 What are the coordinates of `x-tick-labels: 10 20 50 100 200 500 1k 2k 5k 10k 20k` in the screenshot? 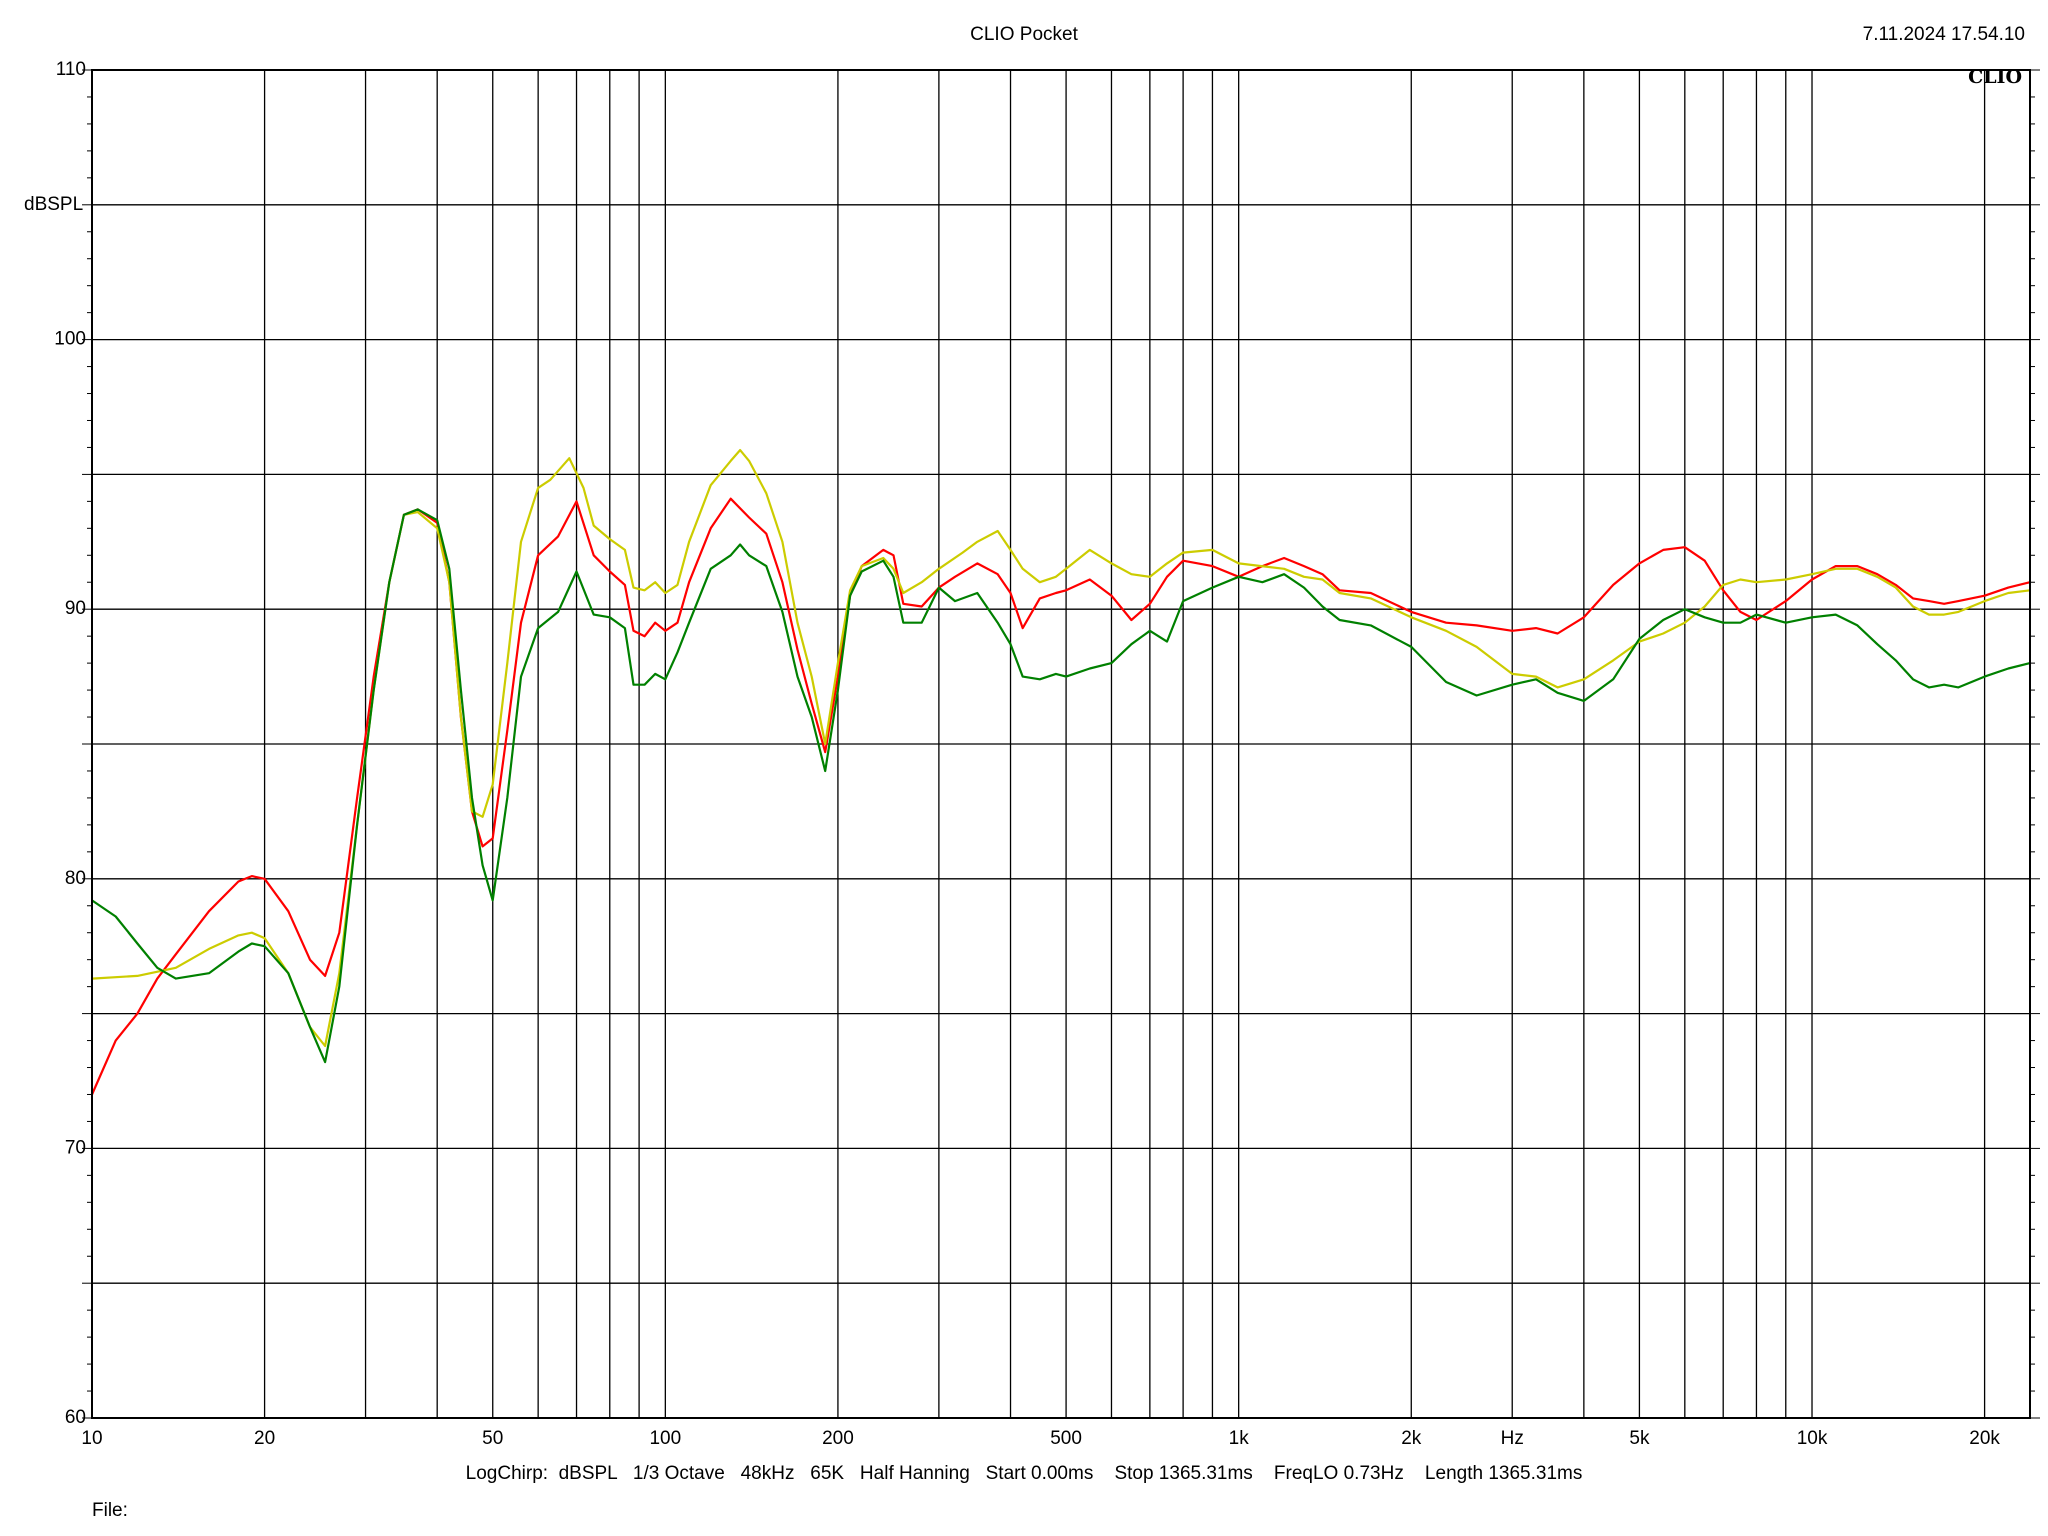 It's located at (1040, 1438).